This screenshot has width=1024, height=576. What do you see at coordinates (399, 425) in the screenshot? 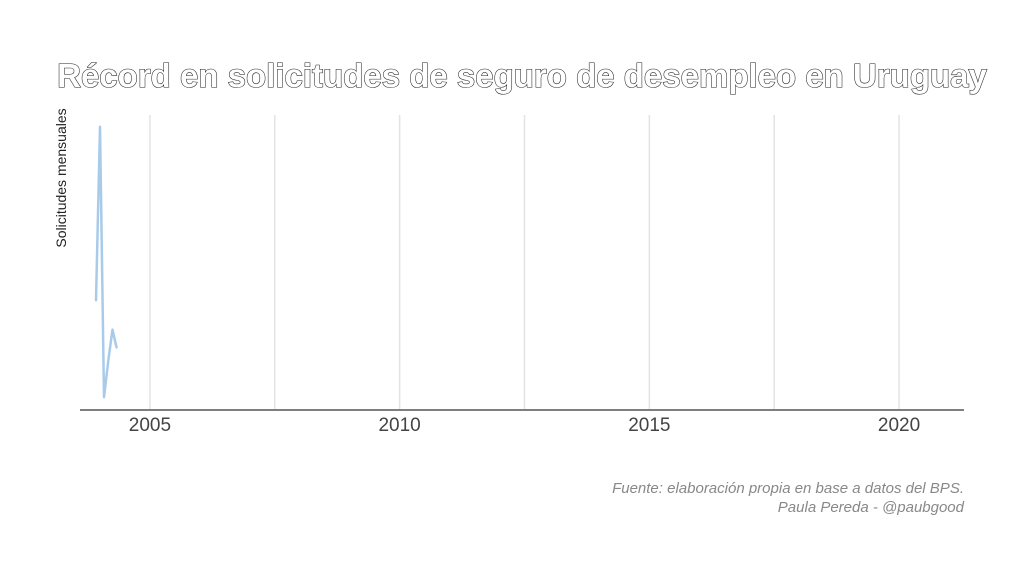
I see `x-tick-label: 2010` at bounding box center [399, 425].